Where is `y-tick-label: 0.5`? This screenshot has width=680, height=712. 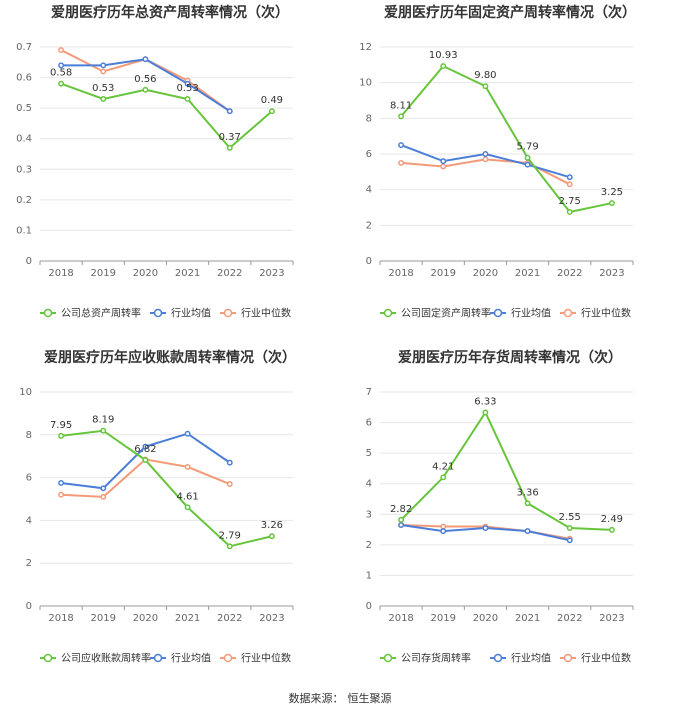
y-tick-label: 0.5 is located at coordinates (24, 108).